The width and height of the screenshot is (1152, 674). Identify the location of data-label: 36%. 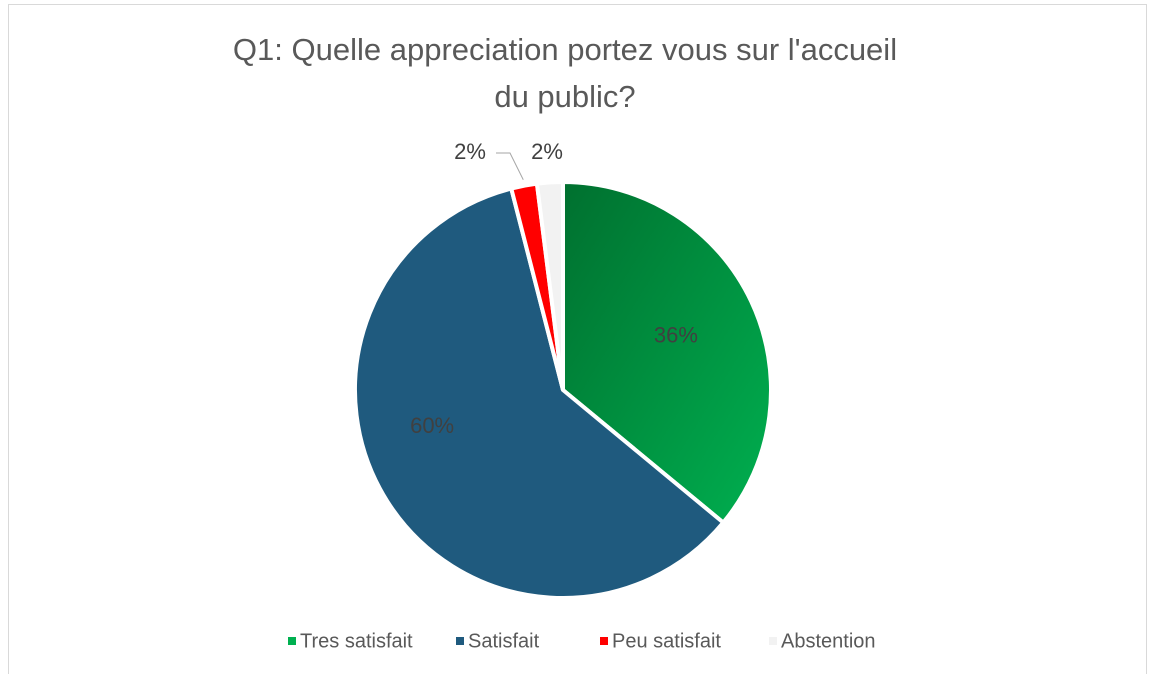
(676, 335).